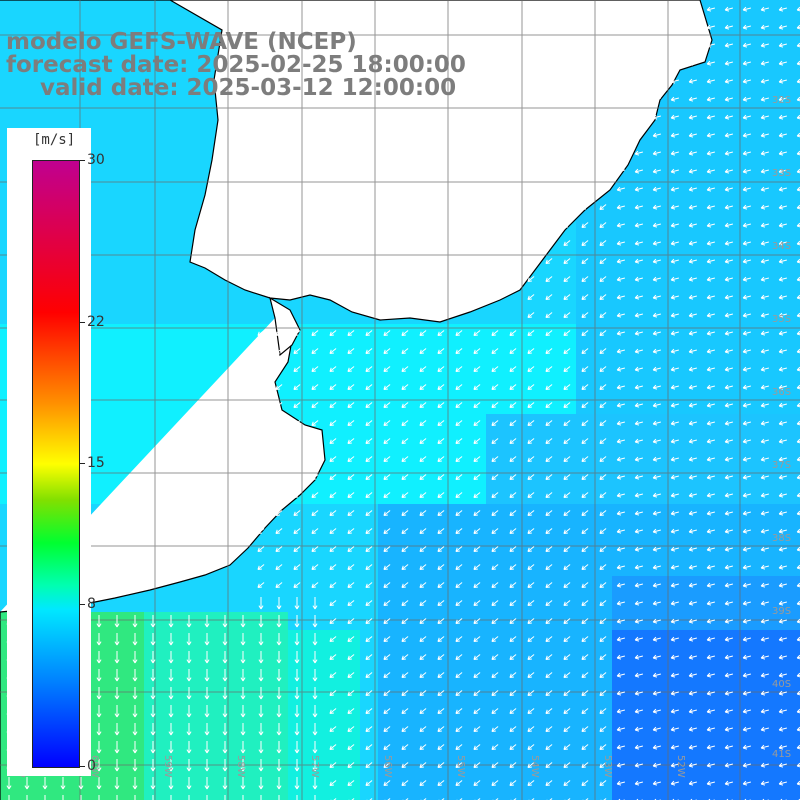  Describe the element at coordinates (285, 326) in the screenshot. I see `mainland-bay` at that location.